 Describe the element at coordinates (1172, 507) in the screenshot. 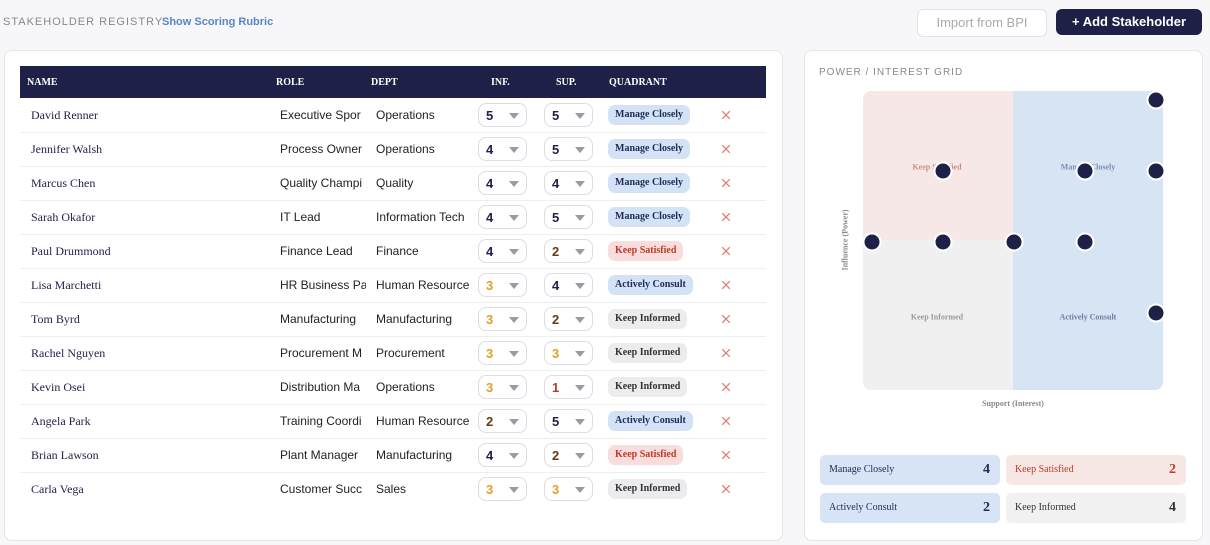

I see `summary-count: 4` at that location.